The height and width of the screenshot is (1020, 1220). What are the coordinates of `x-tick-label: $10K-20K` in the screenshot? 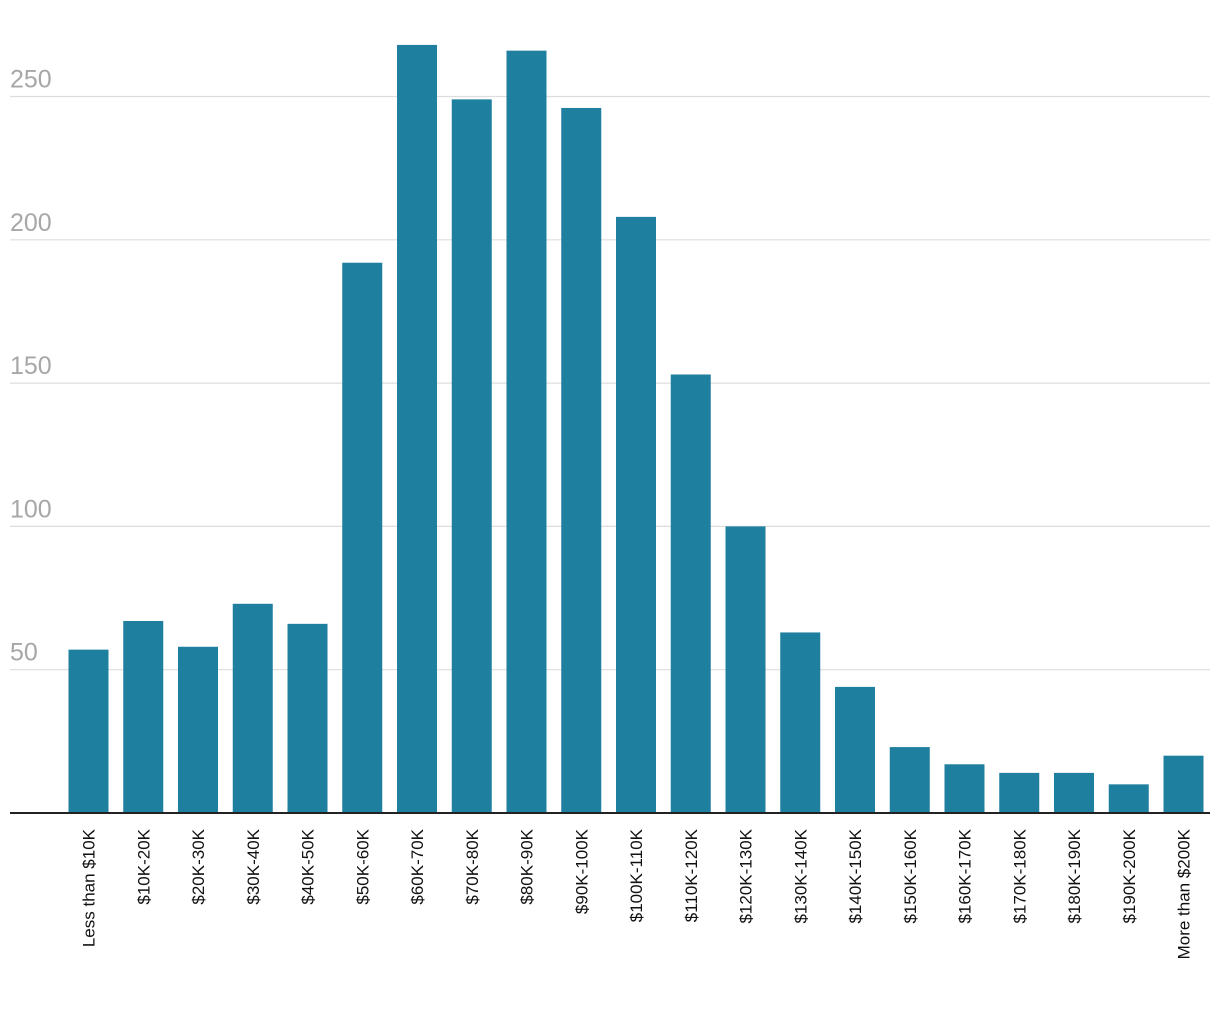 It's located at (143, 866).